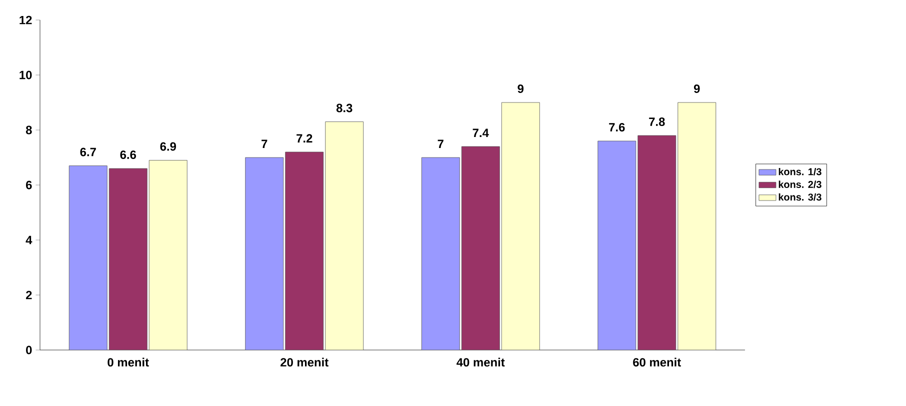 The image size is (906, 406). What do you see at coordinates (304, 138) in the screenshot?
I see `data-label: 7.2` at bounding box center [304, 138].